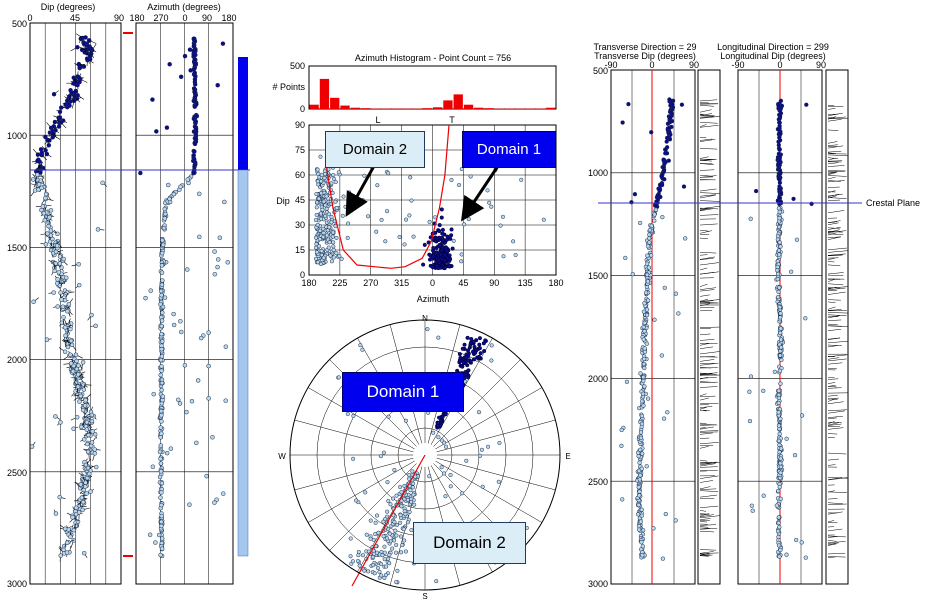  I want to click on azimuth-depth-track: Azimuth (degrees) 180 270 0 90 180, so click(183, 293).